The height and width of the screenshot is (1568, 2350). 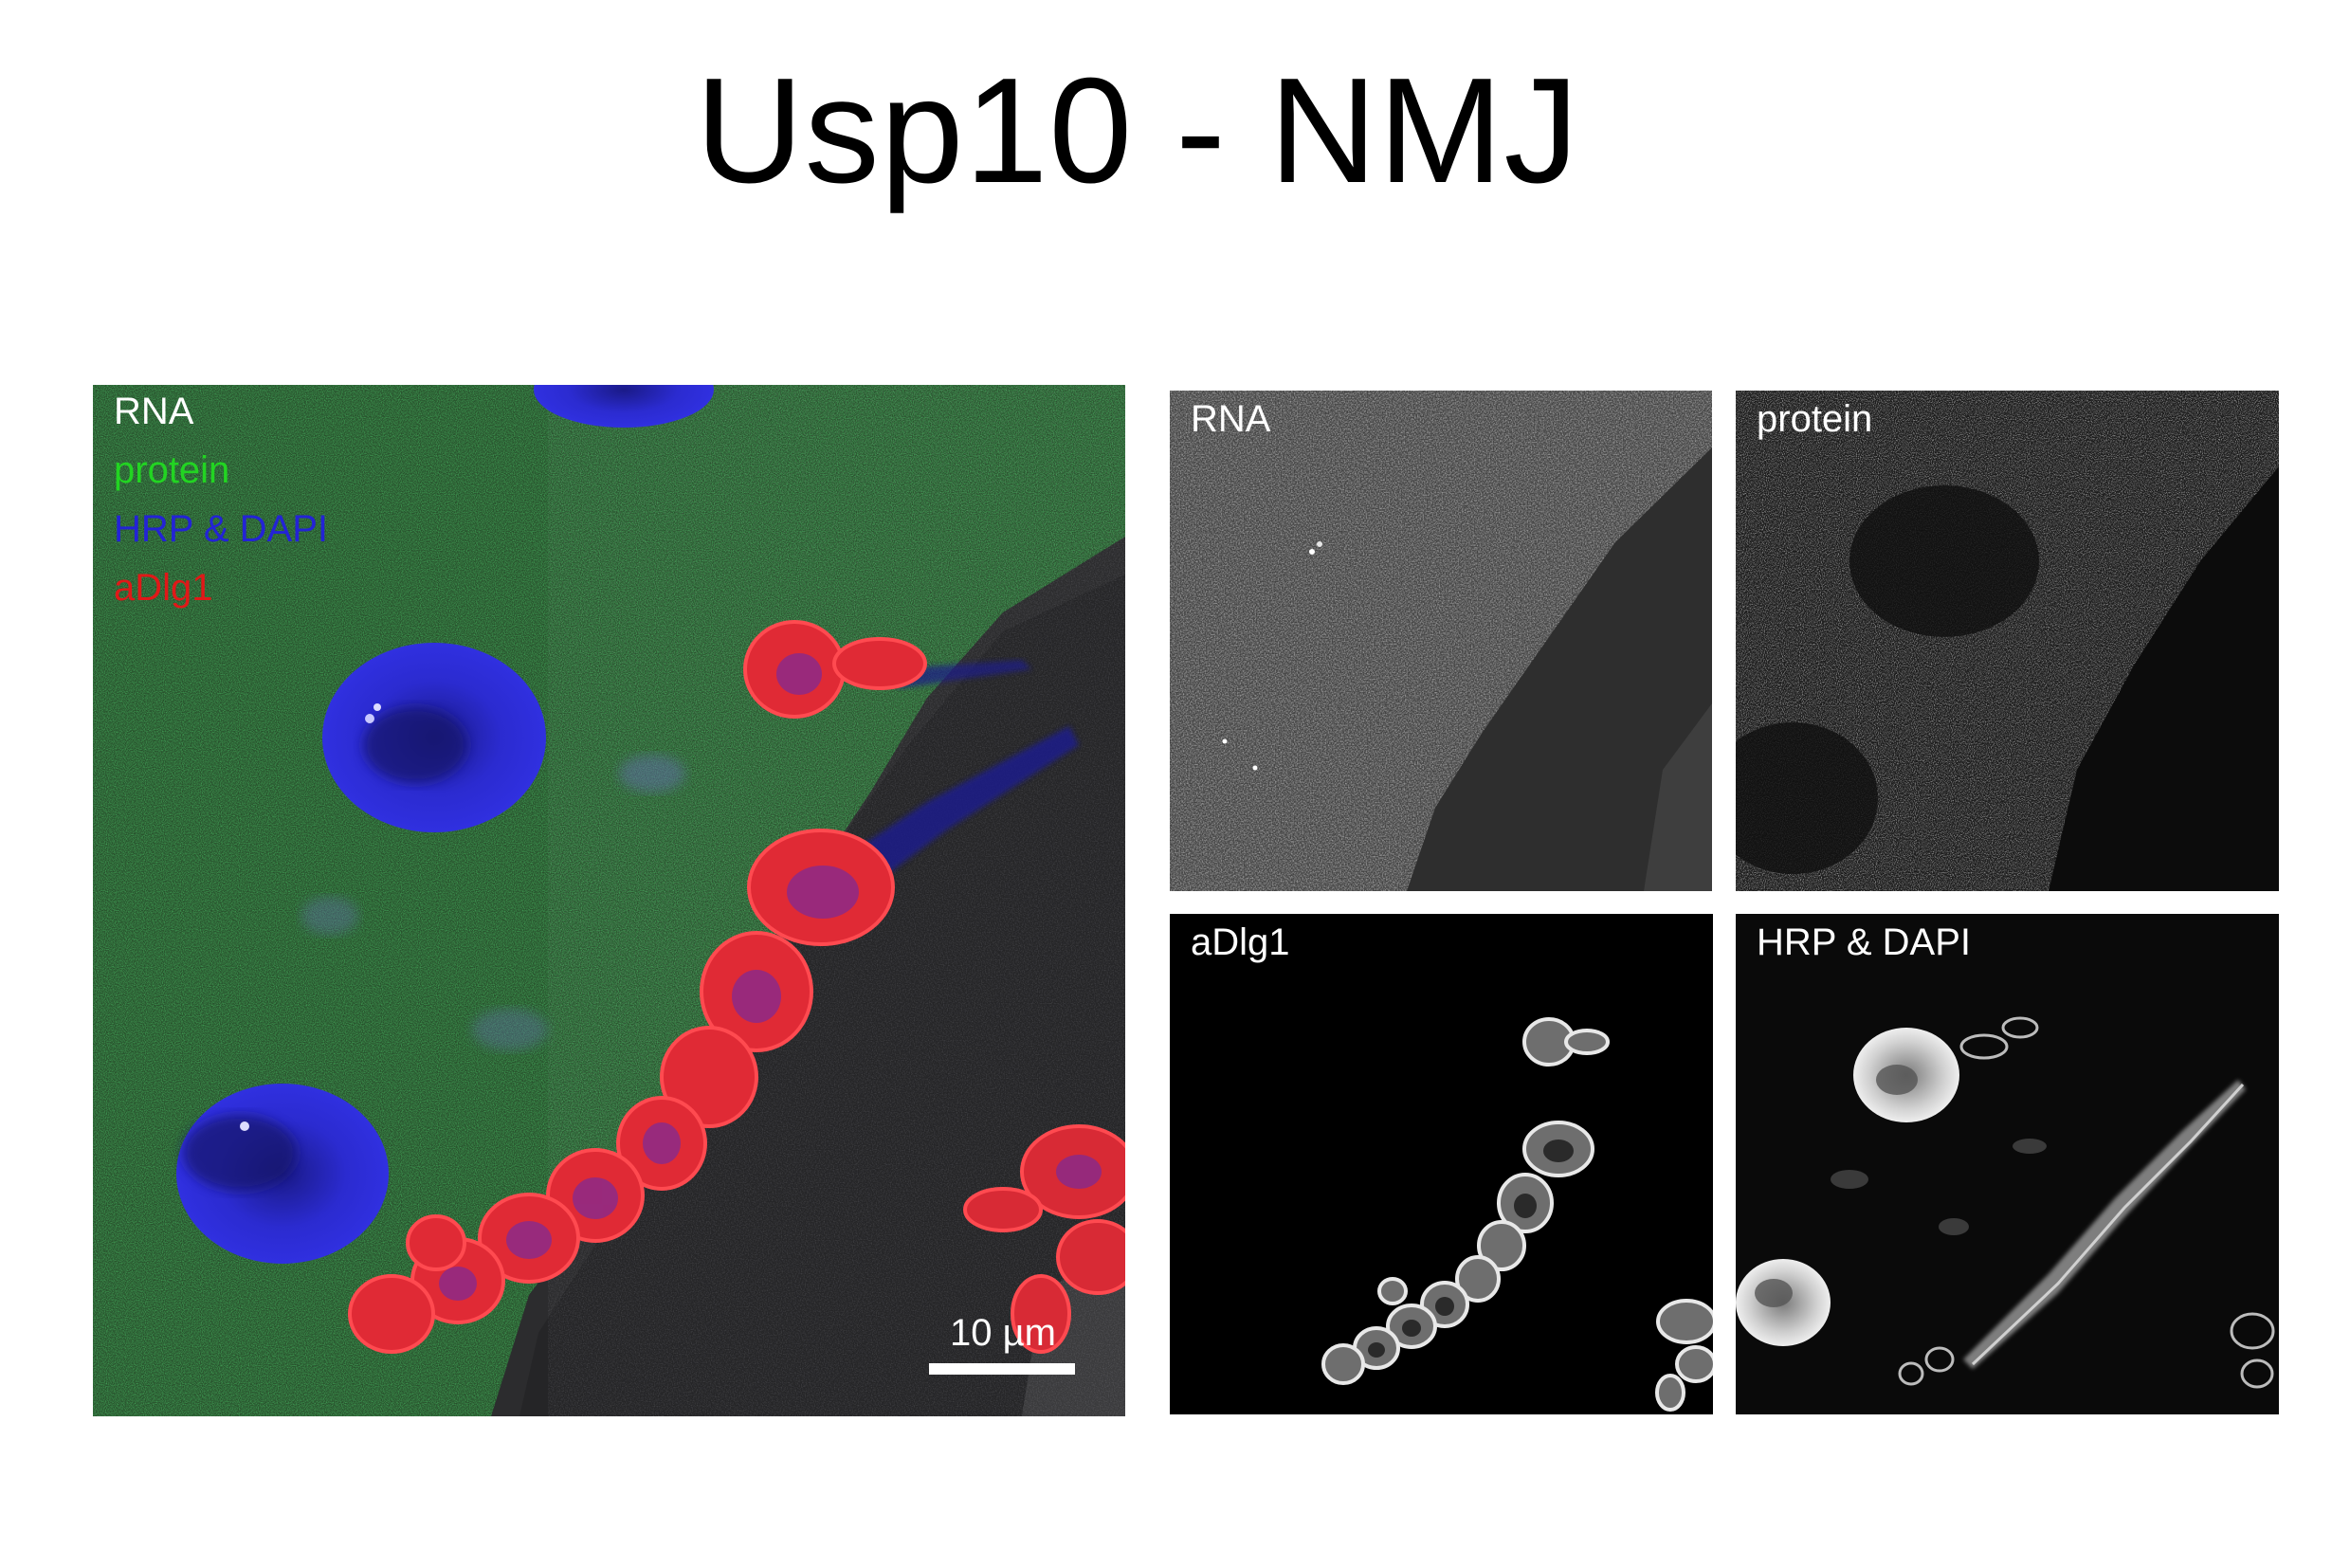 I want to click on legend-rna: RNA, so click(x=154, y=411).